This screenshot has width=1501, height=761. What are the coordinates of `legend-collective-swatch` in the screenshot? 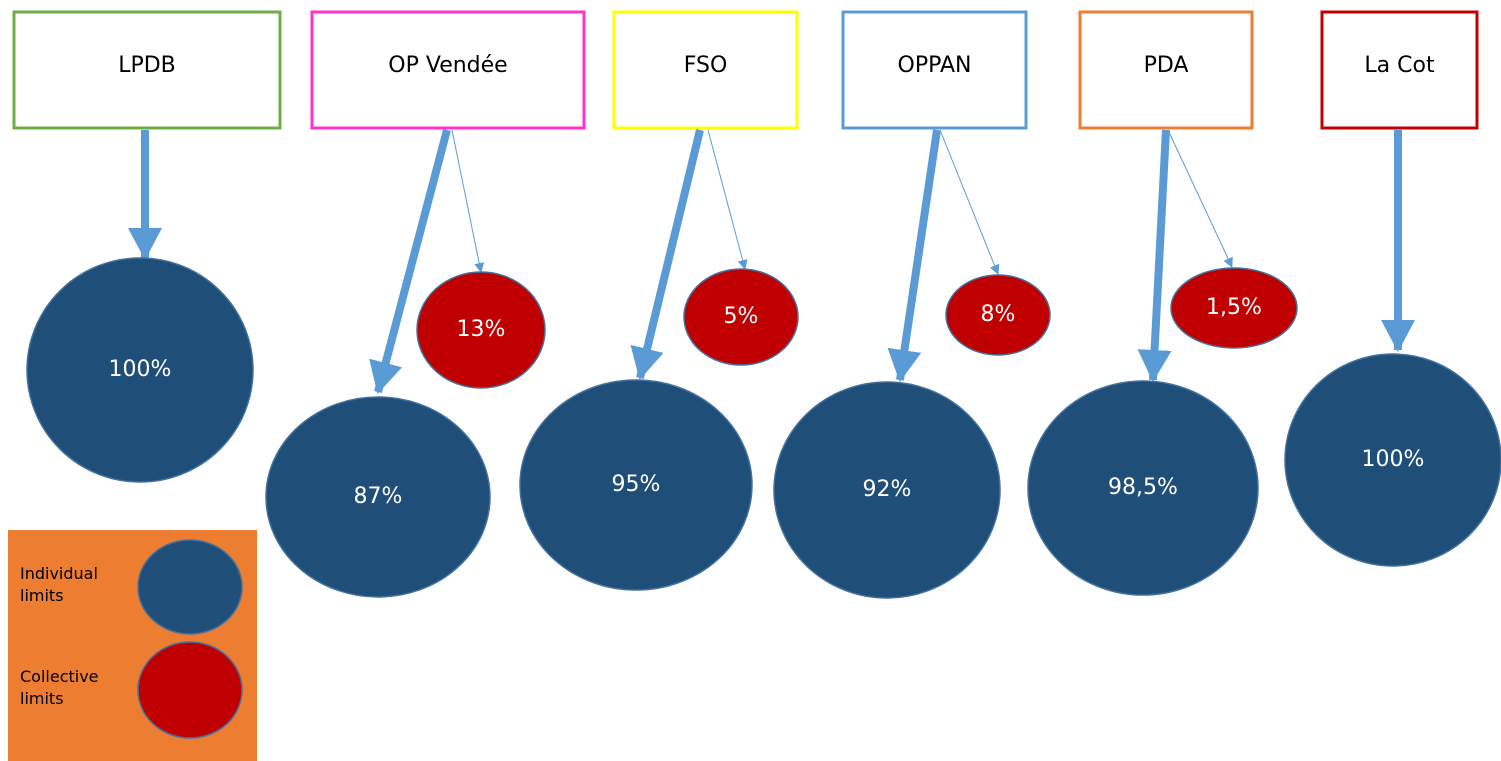 It's located at (190, 690).